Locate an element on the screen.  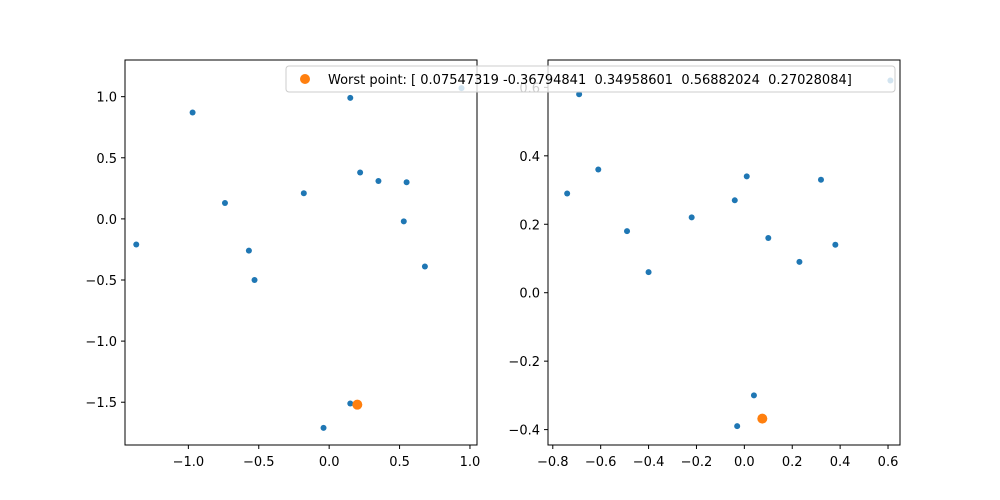
y-tick-label: −1.5 is located at coordinates (101, 403).